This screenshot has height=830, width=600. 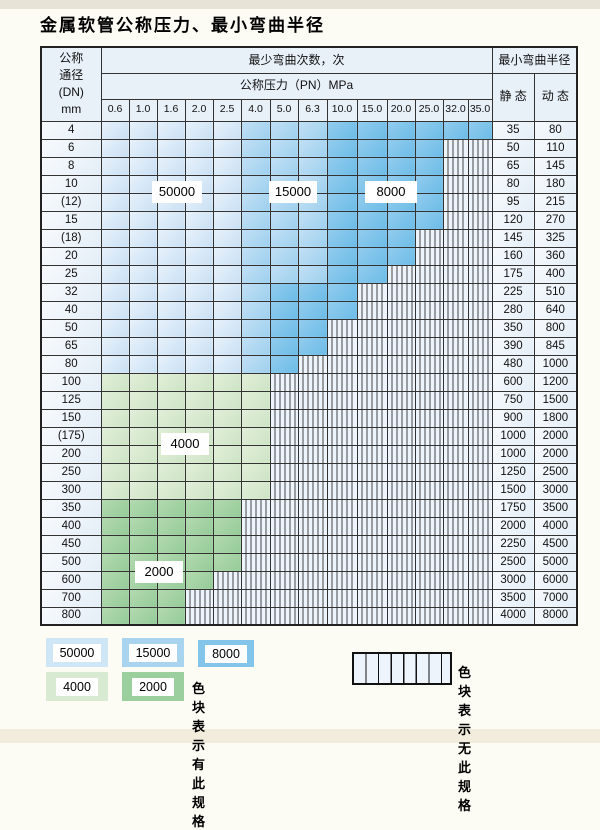 What do you see at coordinates (255, 346) in the screenshot?
I see `cell-dn65-pn4.0` at bounding box center [255, 346].